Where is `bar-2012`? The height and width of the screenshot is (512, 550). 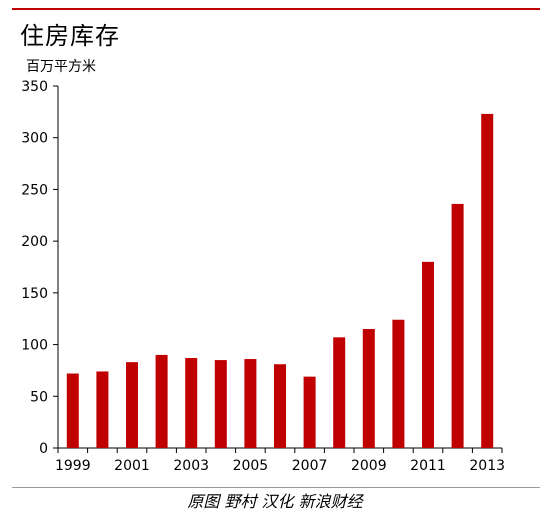
bar-2012 is located at coordinates (457, 325).